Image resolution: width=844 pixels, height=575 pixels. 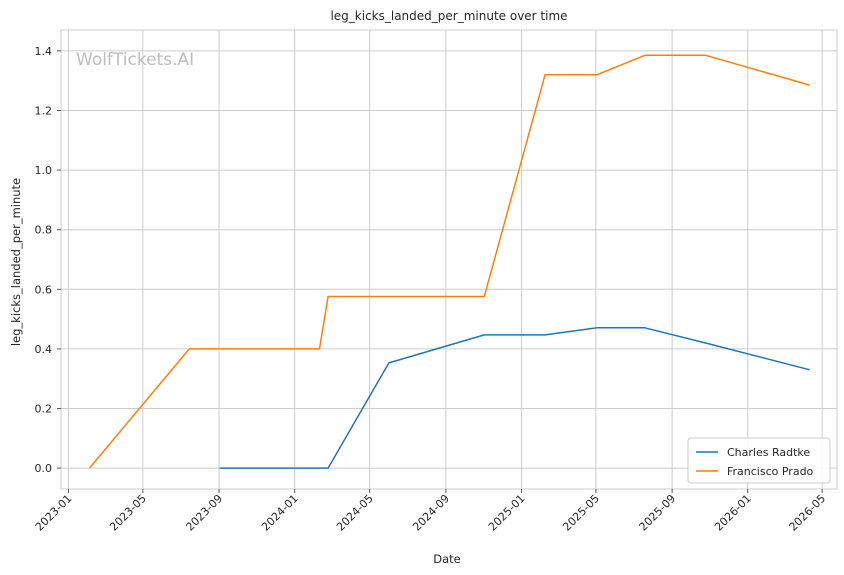 What do you see at coordinates (733, 513) in the screenshot?
I see `x-tick-label: 2026-01` at bounding box center [733, 513].